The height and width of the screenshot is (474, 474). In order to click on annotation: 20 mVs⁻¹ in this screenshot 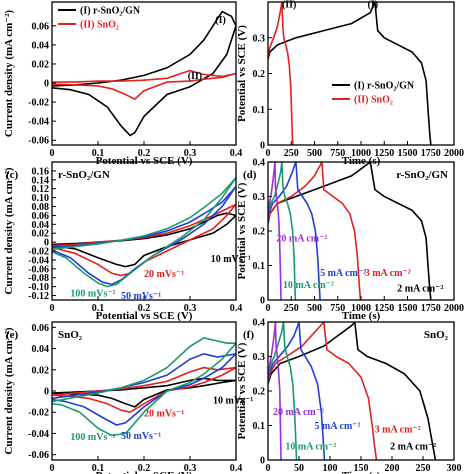, I will do `click(164, 274)`.